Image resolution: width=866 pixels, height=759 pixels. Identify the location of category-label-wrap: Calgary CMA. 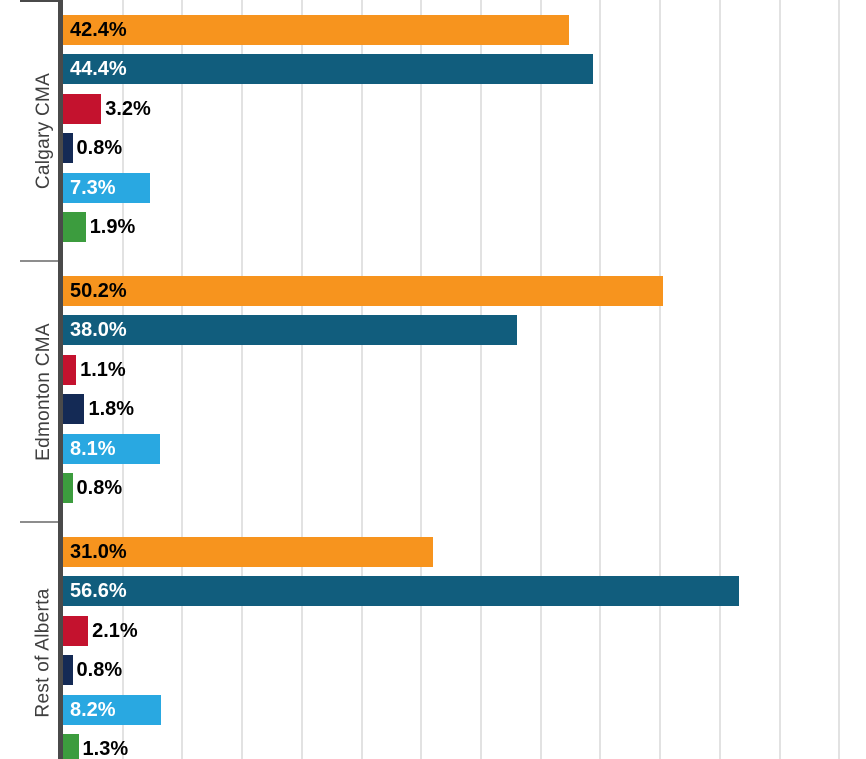
(44, 130).